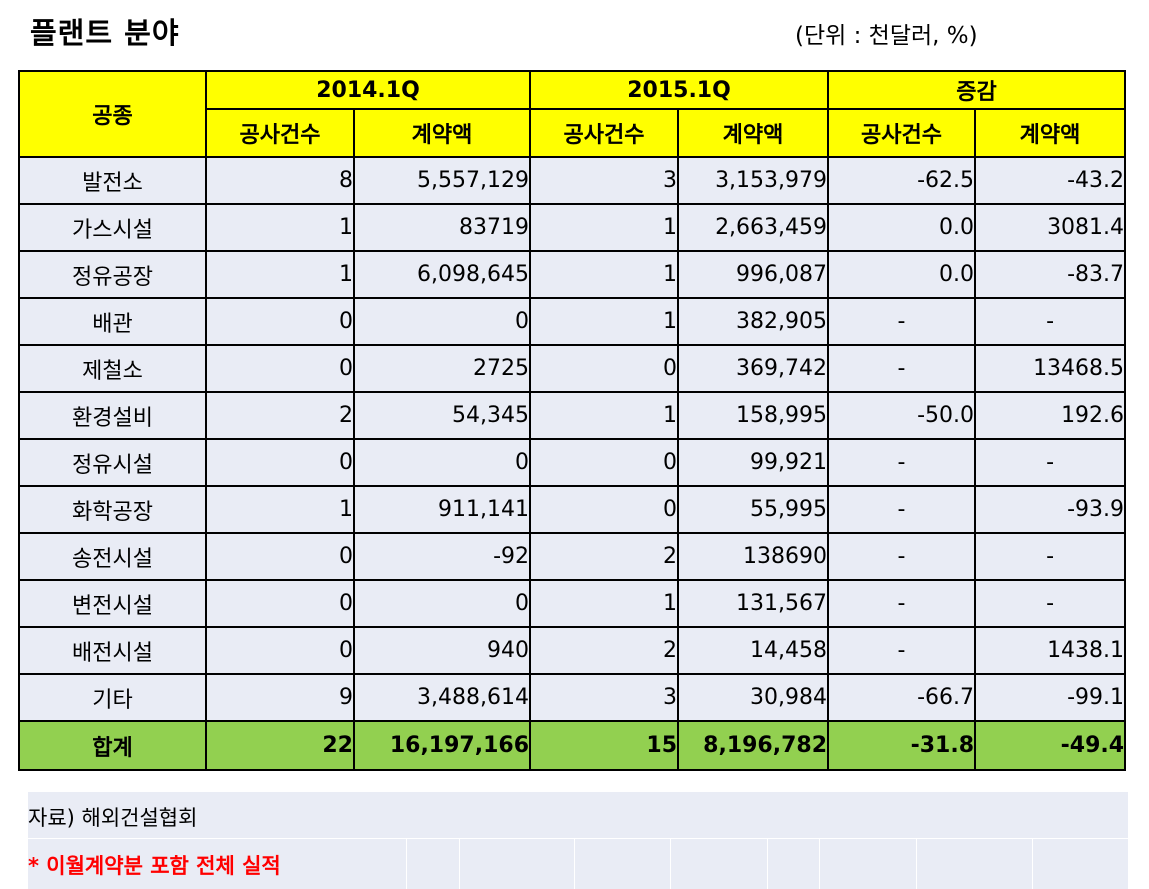  Describe the element at coordinates (572, 180) in the screenshot. I see `table-row: 발전소 8 5,557,129 3 3,153,979 -62.5 -43.2` at that location.